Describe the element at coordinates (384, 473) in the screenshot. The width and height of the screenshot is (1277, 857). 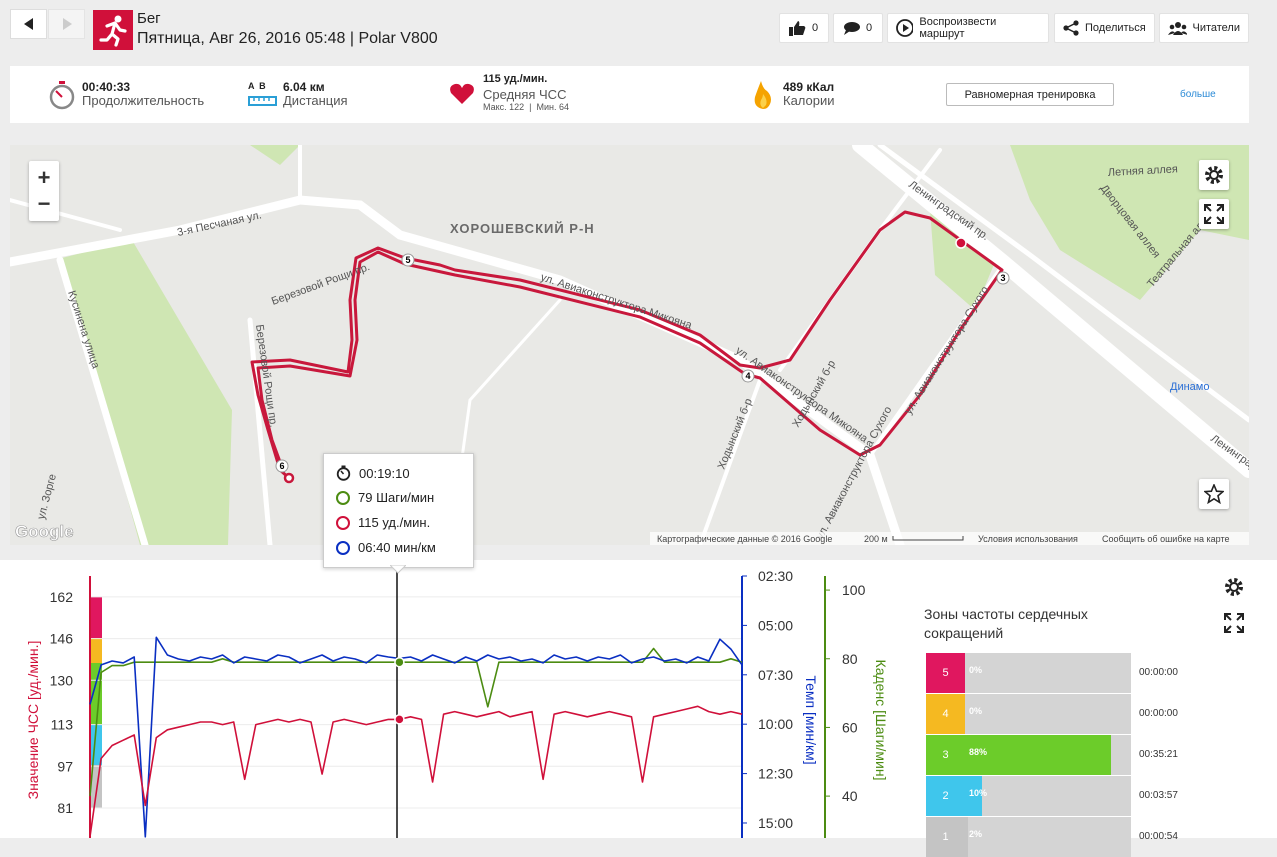
I see `tooltip-time: 00:19:10` at that location.